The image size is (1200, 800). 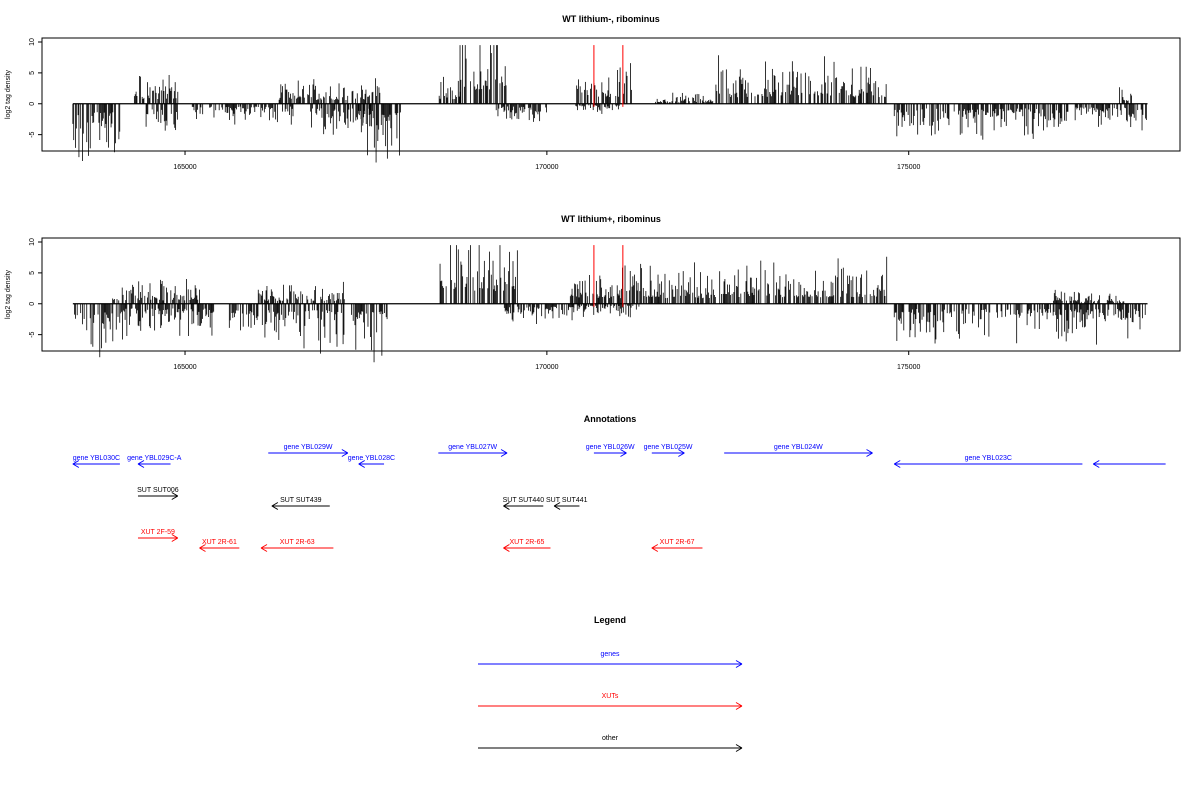 I want to click on annotation-arrow: SUT SUT440, so click(x=524, y=503).